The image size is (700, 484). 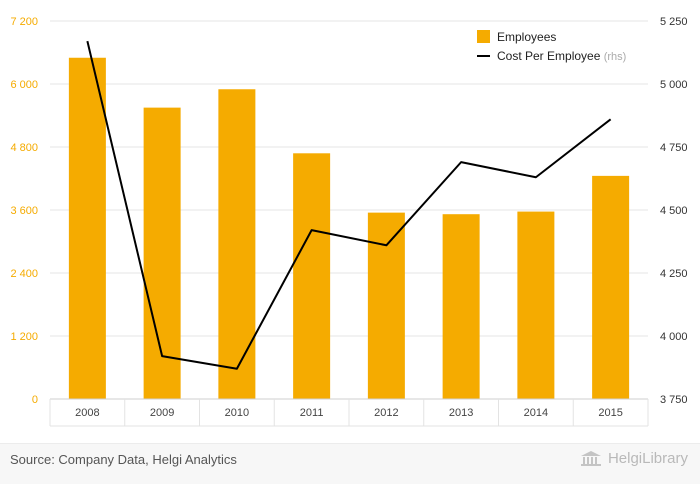 I want to click on left-axis-tick-label: 6 000, so click(x=24, y=85).